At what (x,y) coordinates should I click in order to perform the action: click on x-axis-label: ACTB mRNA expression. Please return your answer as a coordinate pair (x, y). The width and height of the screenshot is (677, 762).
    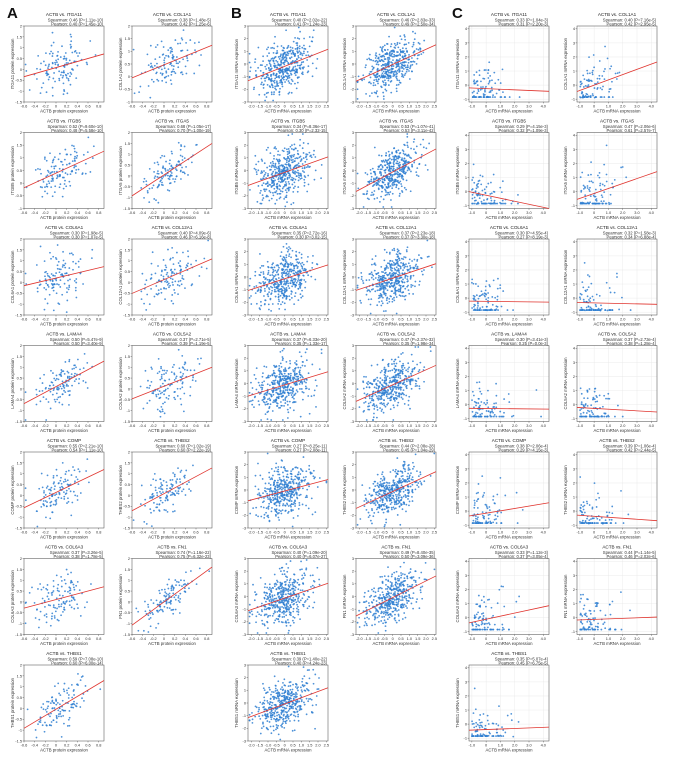
    Looking at the image, I should click on (396, 324).